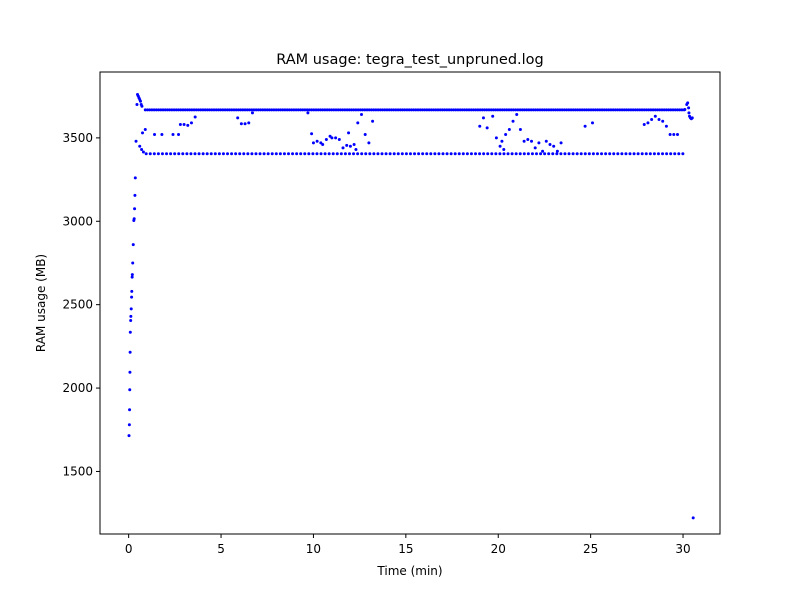 The height and width of the screenshot is (600, 800). I want to click on y-tick-label: 3000, so click(77, 221).